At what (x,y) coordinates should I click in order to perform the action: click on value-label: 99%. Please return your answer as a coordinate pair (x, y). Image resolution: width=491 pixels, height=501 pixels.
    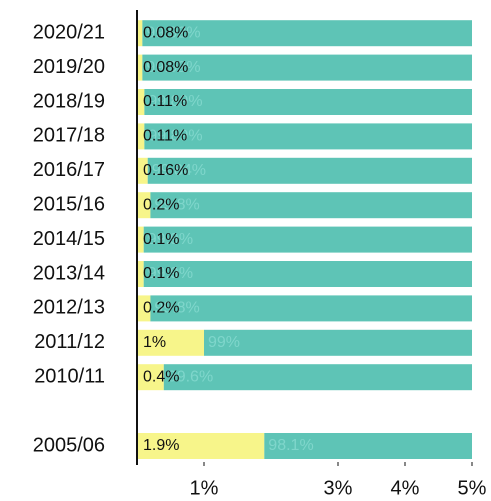
    Looking at the image, I should click on (224, 342).